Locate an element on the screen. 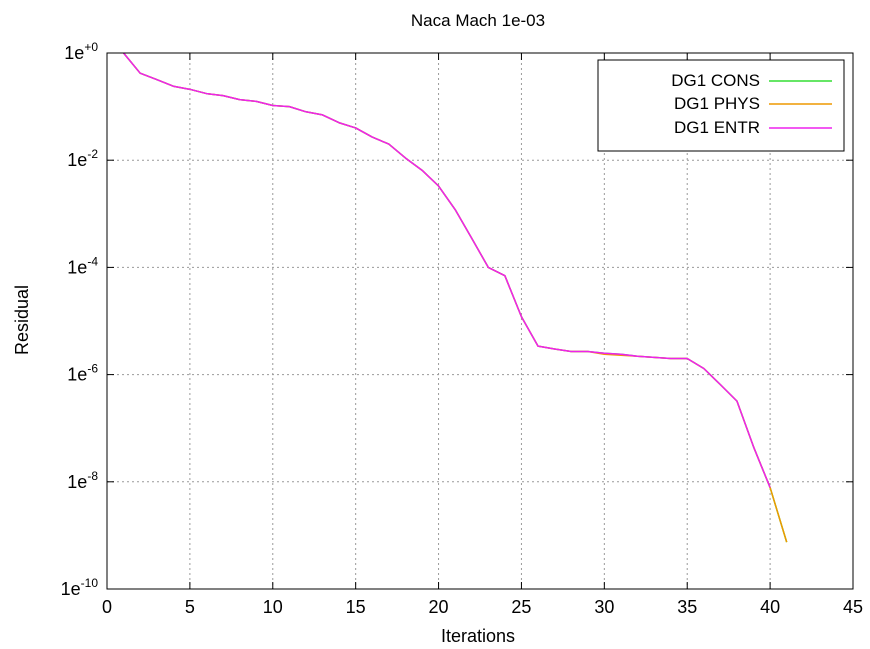 Image resolution: width=870 pixels, height=649 pixels. x-axis-title: Iterations is located at coordinates (478, 636).